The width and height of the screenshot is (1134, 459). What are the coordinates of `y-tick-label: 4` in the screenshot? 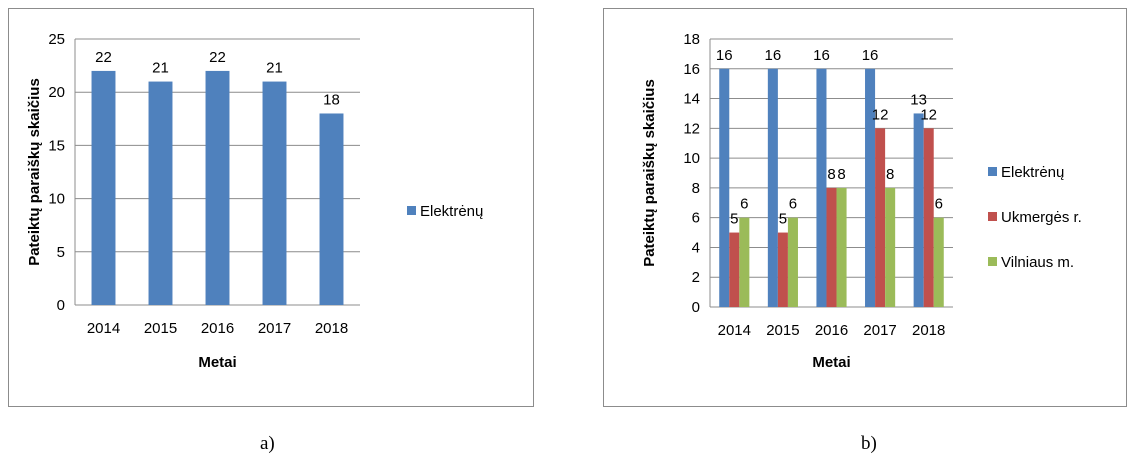 It's located at (696, 247).